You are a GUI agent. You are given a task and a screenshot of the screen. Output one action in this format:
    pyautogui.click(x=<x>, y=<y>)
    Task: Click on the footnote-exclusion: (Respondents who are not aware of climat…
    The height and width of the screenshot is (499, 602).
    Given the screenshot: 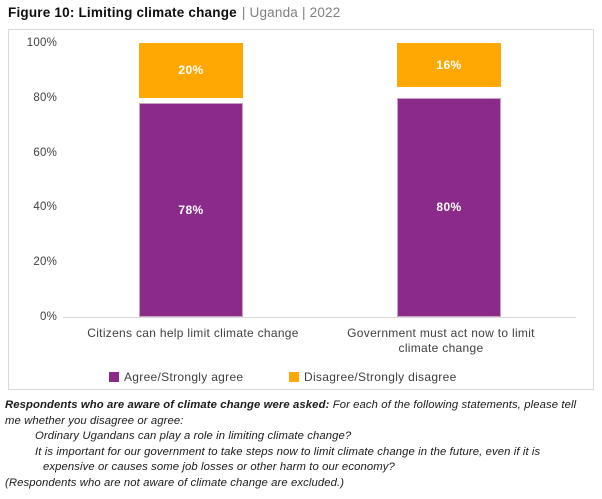 What is the action you would take?
    pyautogui.click(x=175, y=482)
    